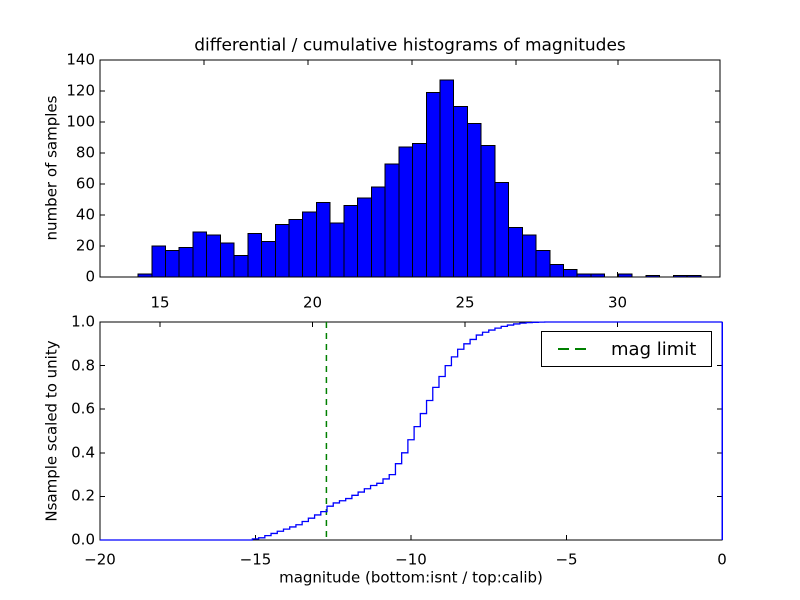 The width and height of the screenshot is (800, 600). What do you see at coordinates (566, 559) in the screenshot?
I see `isnt-xtick-label: −5` at bounding box center [566, 559].